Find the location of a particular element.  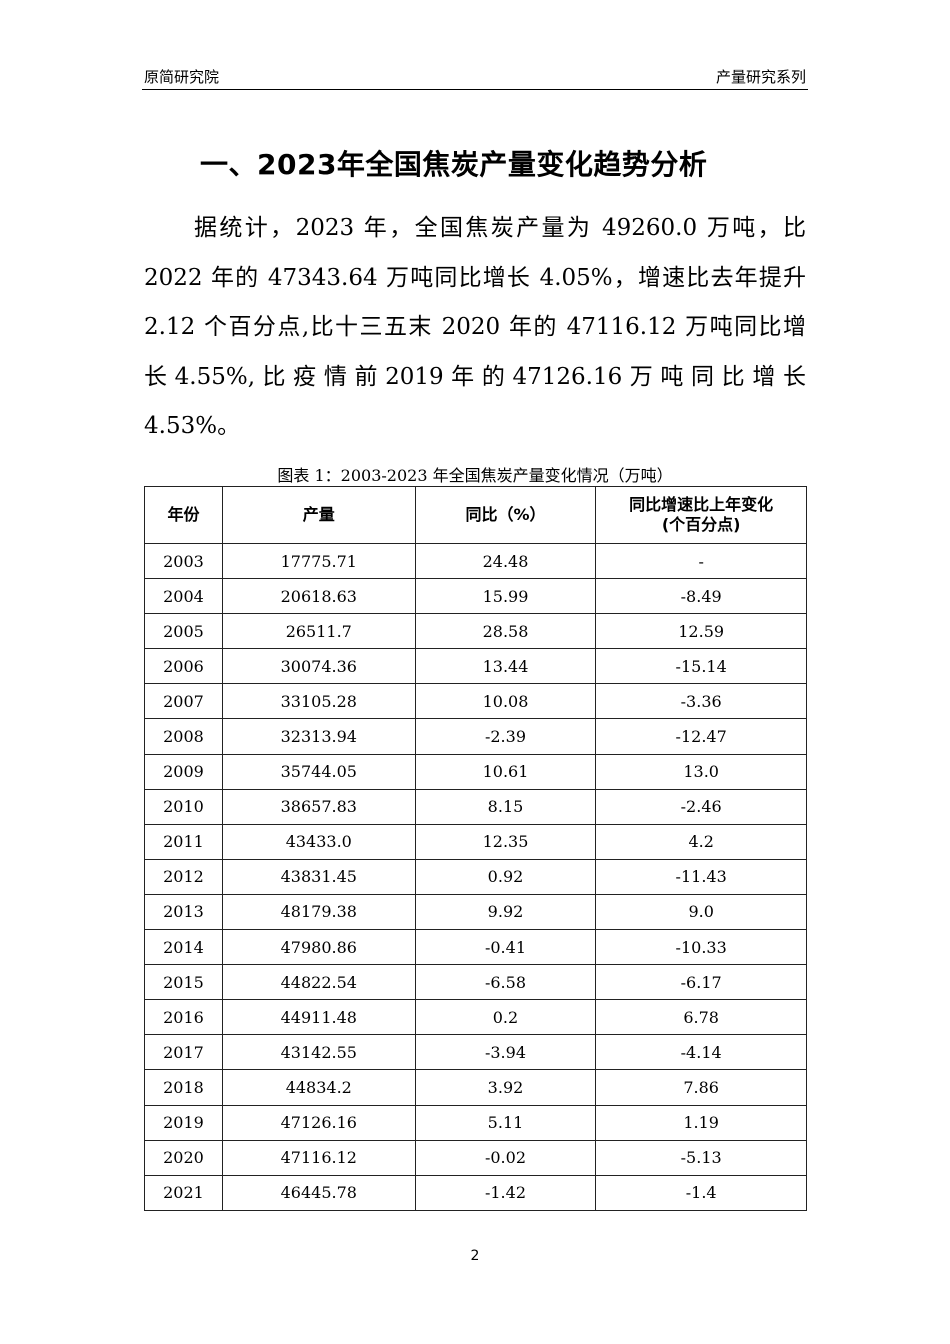

cell-output: 43831.45 is located at coordinates (318, 876).